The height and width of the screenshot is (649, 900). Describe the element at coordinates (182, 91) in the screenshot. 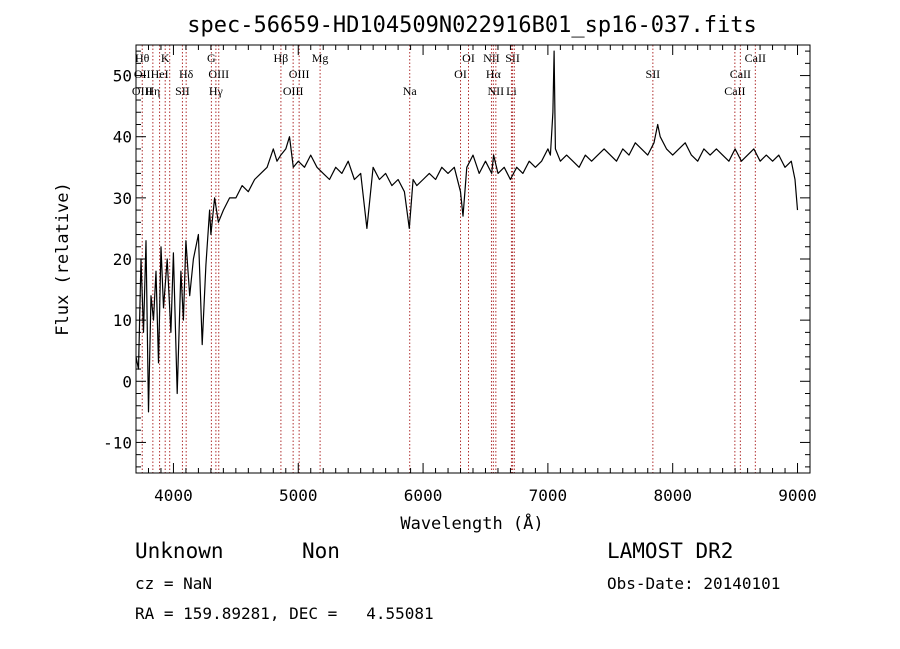

I see `line-label-5-0: SII` at that location.